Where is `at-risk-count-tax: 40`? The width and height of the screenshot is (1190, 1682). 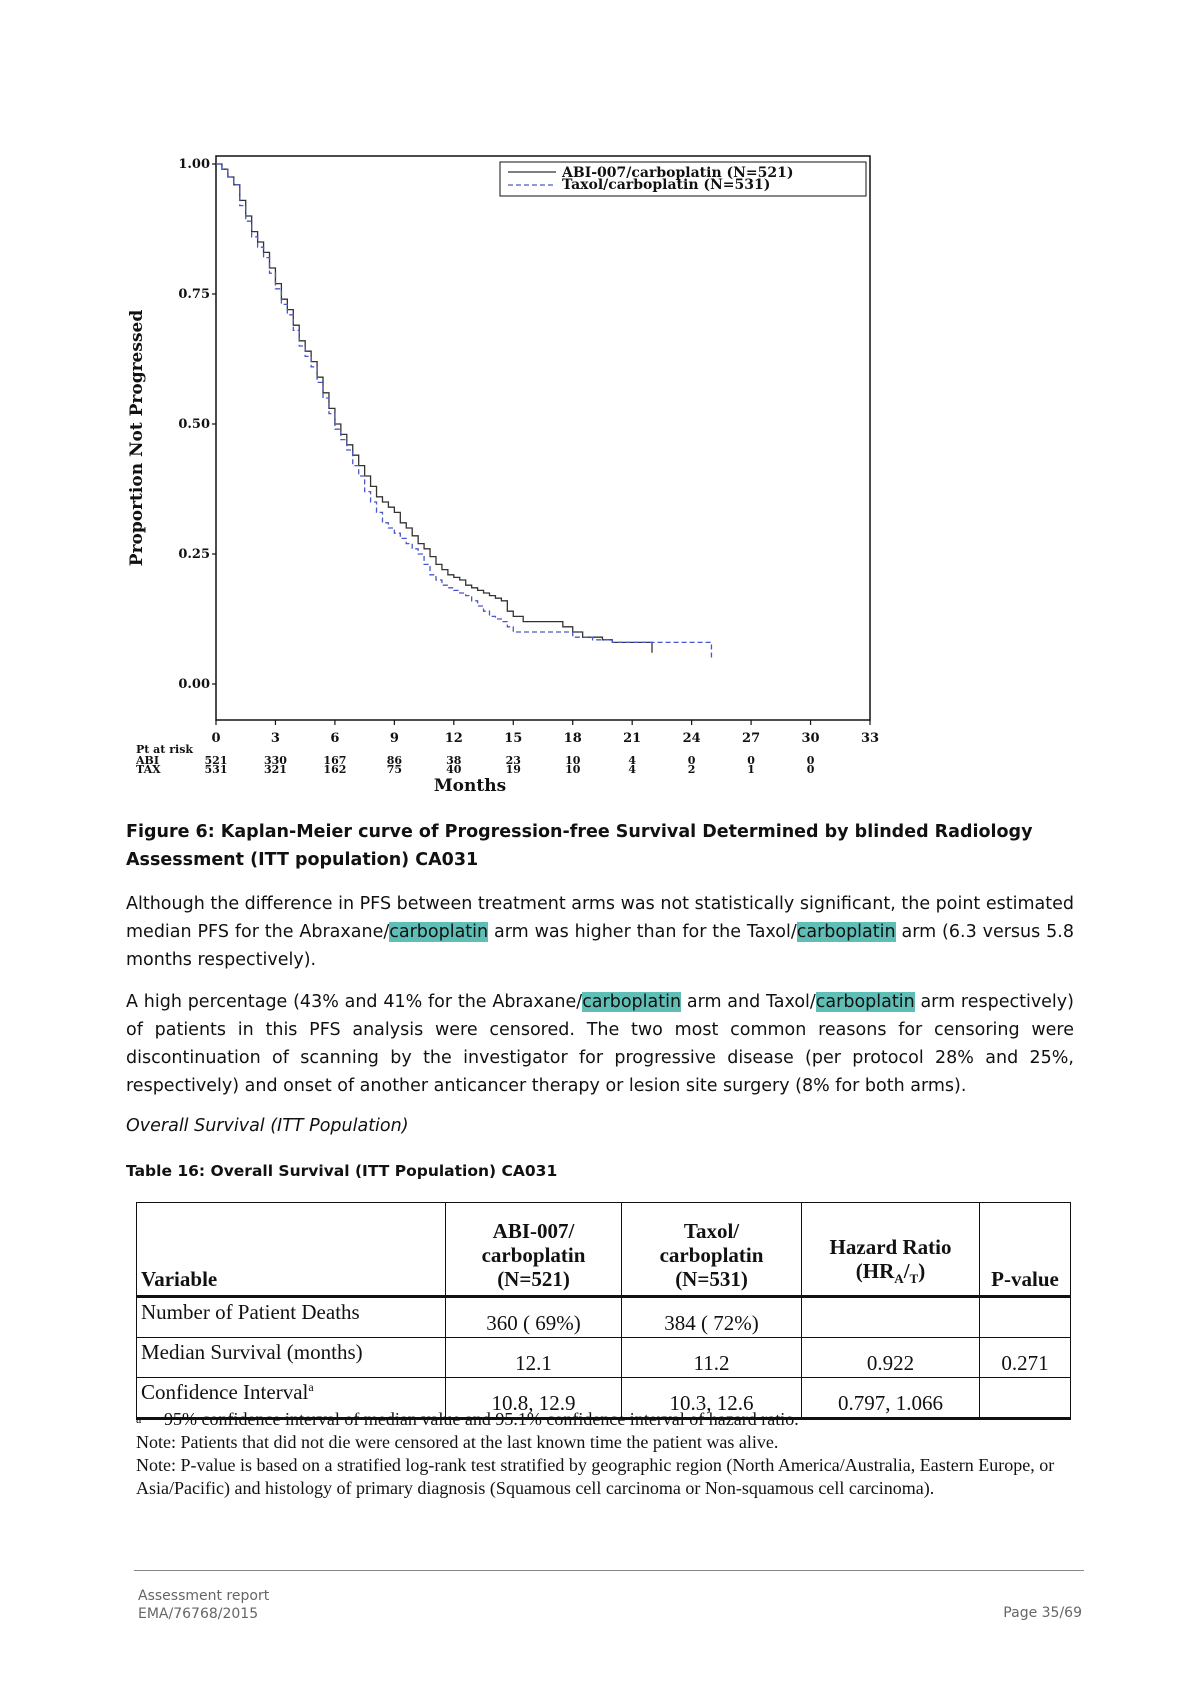 at-risk-count-tax: 40 is located at coordinates (454, 769).